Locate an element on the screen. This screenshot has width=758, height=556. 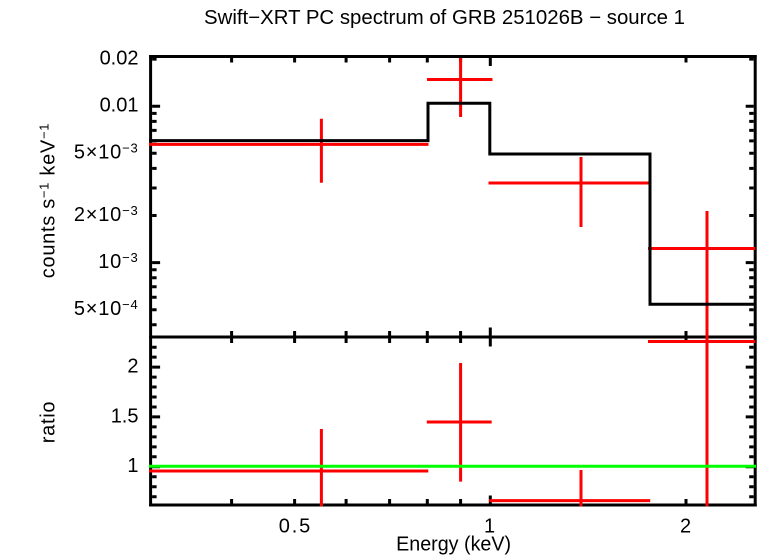
svg-text: 5×10⁻³ is located at coordinates (106, 152).